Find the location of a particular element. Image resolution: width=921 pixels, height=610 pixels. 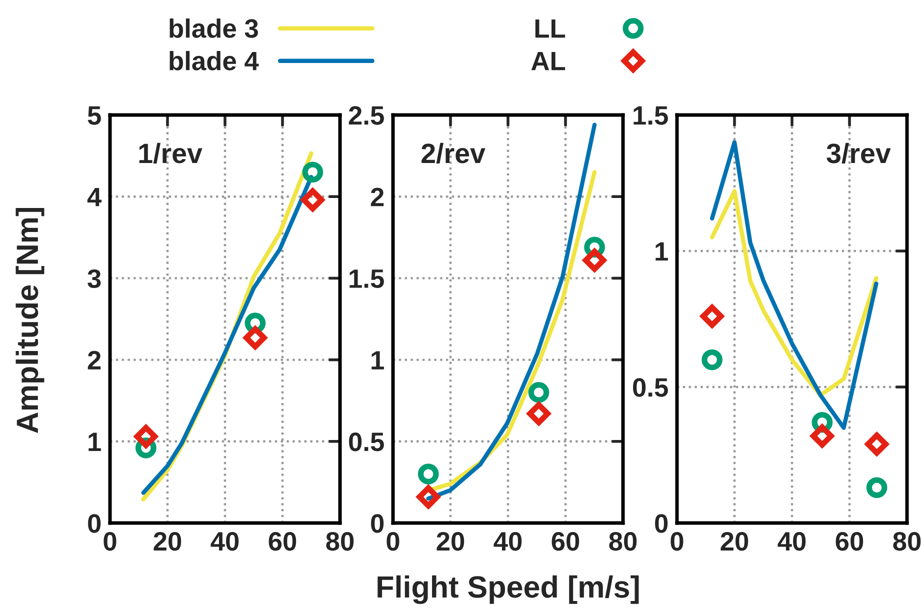

y-tick-label: 2.5 is located at coordinates (366, 115).